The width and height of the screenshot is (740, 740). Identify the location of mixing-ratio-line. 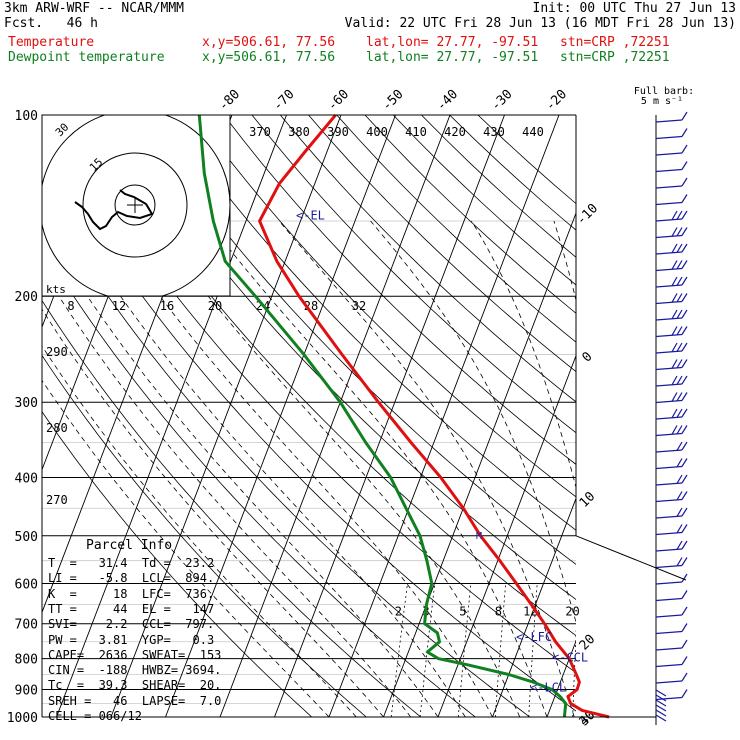
(427, 650).